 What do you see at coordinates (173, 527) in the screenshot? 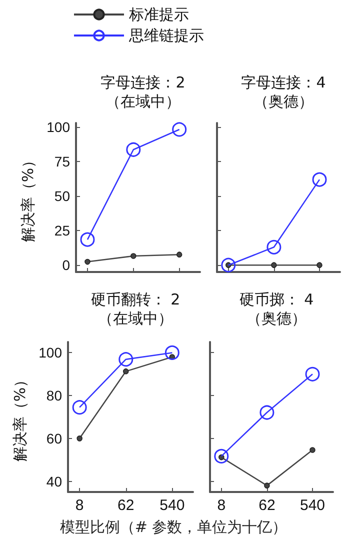
I see `x-axis-title: 模型比例（# 参数，单位为十亿）` at bounding box center [173, 527].